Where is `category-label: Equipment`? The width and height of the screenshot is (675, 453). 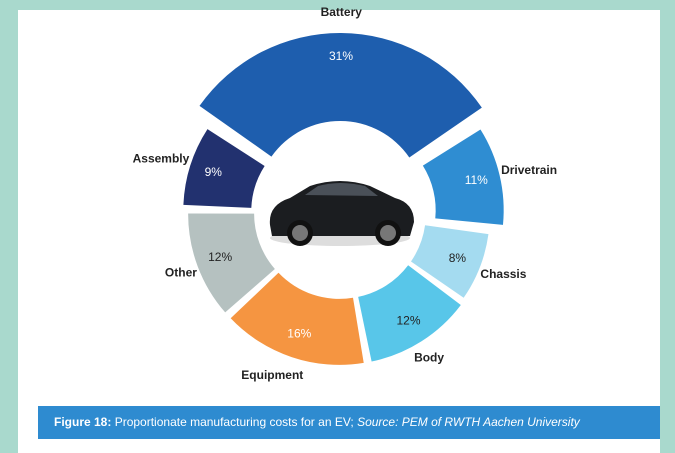
category-label: Equipment is located at coordinates (272, 375).